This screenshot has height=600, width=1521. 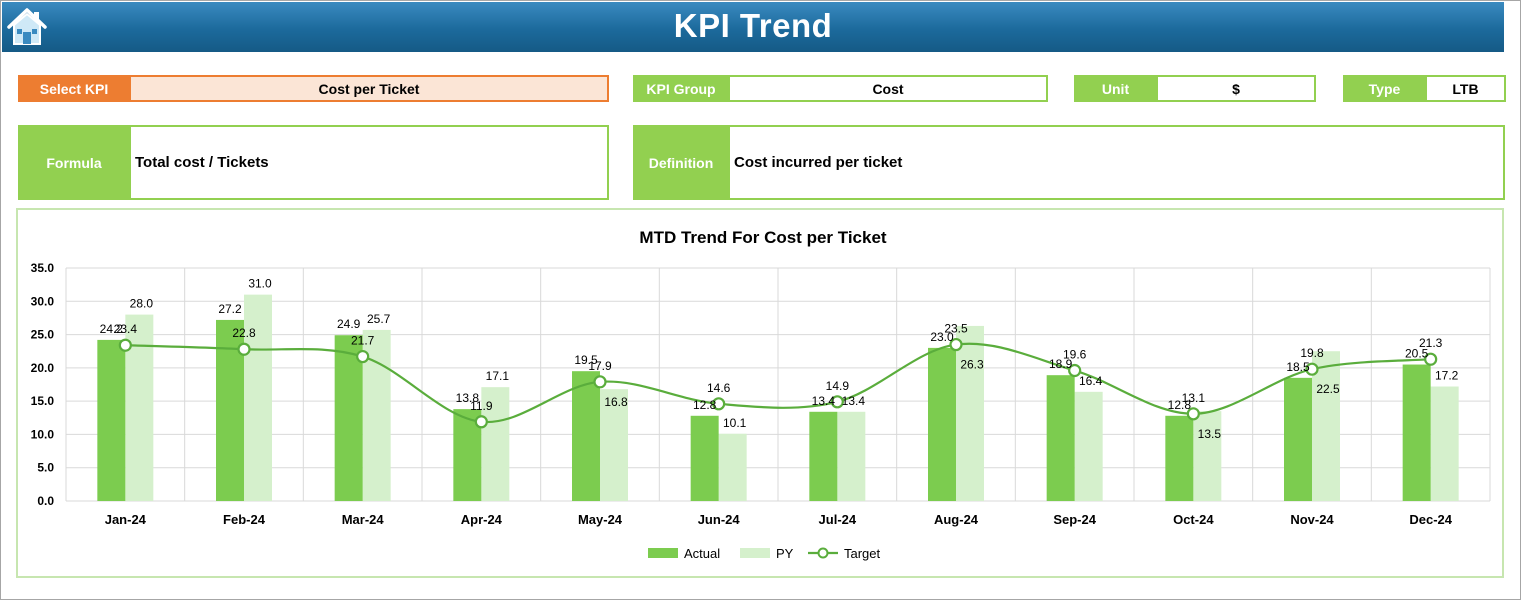 What do you see at coordinates (126, 329) in the screenshot?
I see `target-data-label: 23.4` at bounding box center [126, 329].